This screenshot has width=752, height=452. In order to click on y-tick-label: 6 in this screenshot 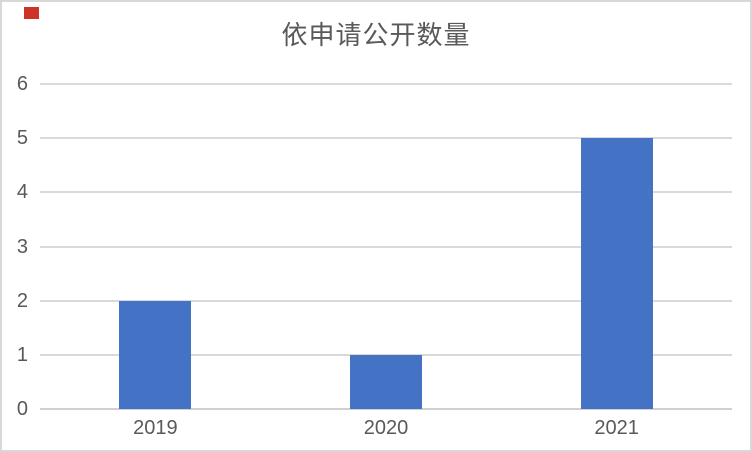, I will do `click(22, 84)`.